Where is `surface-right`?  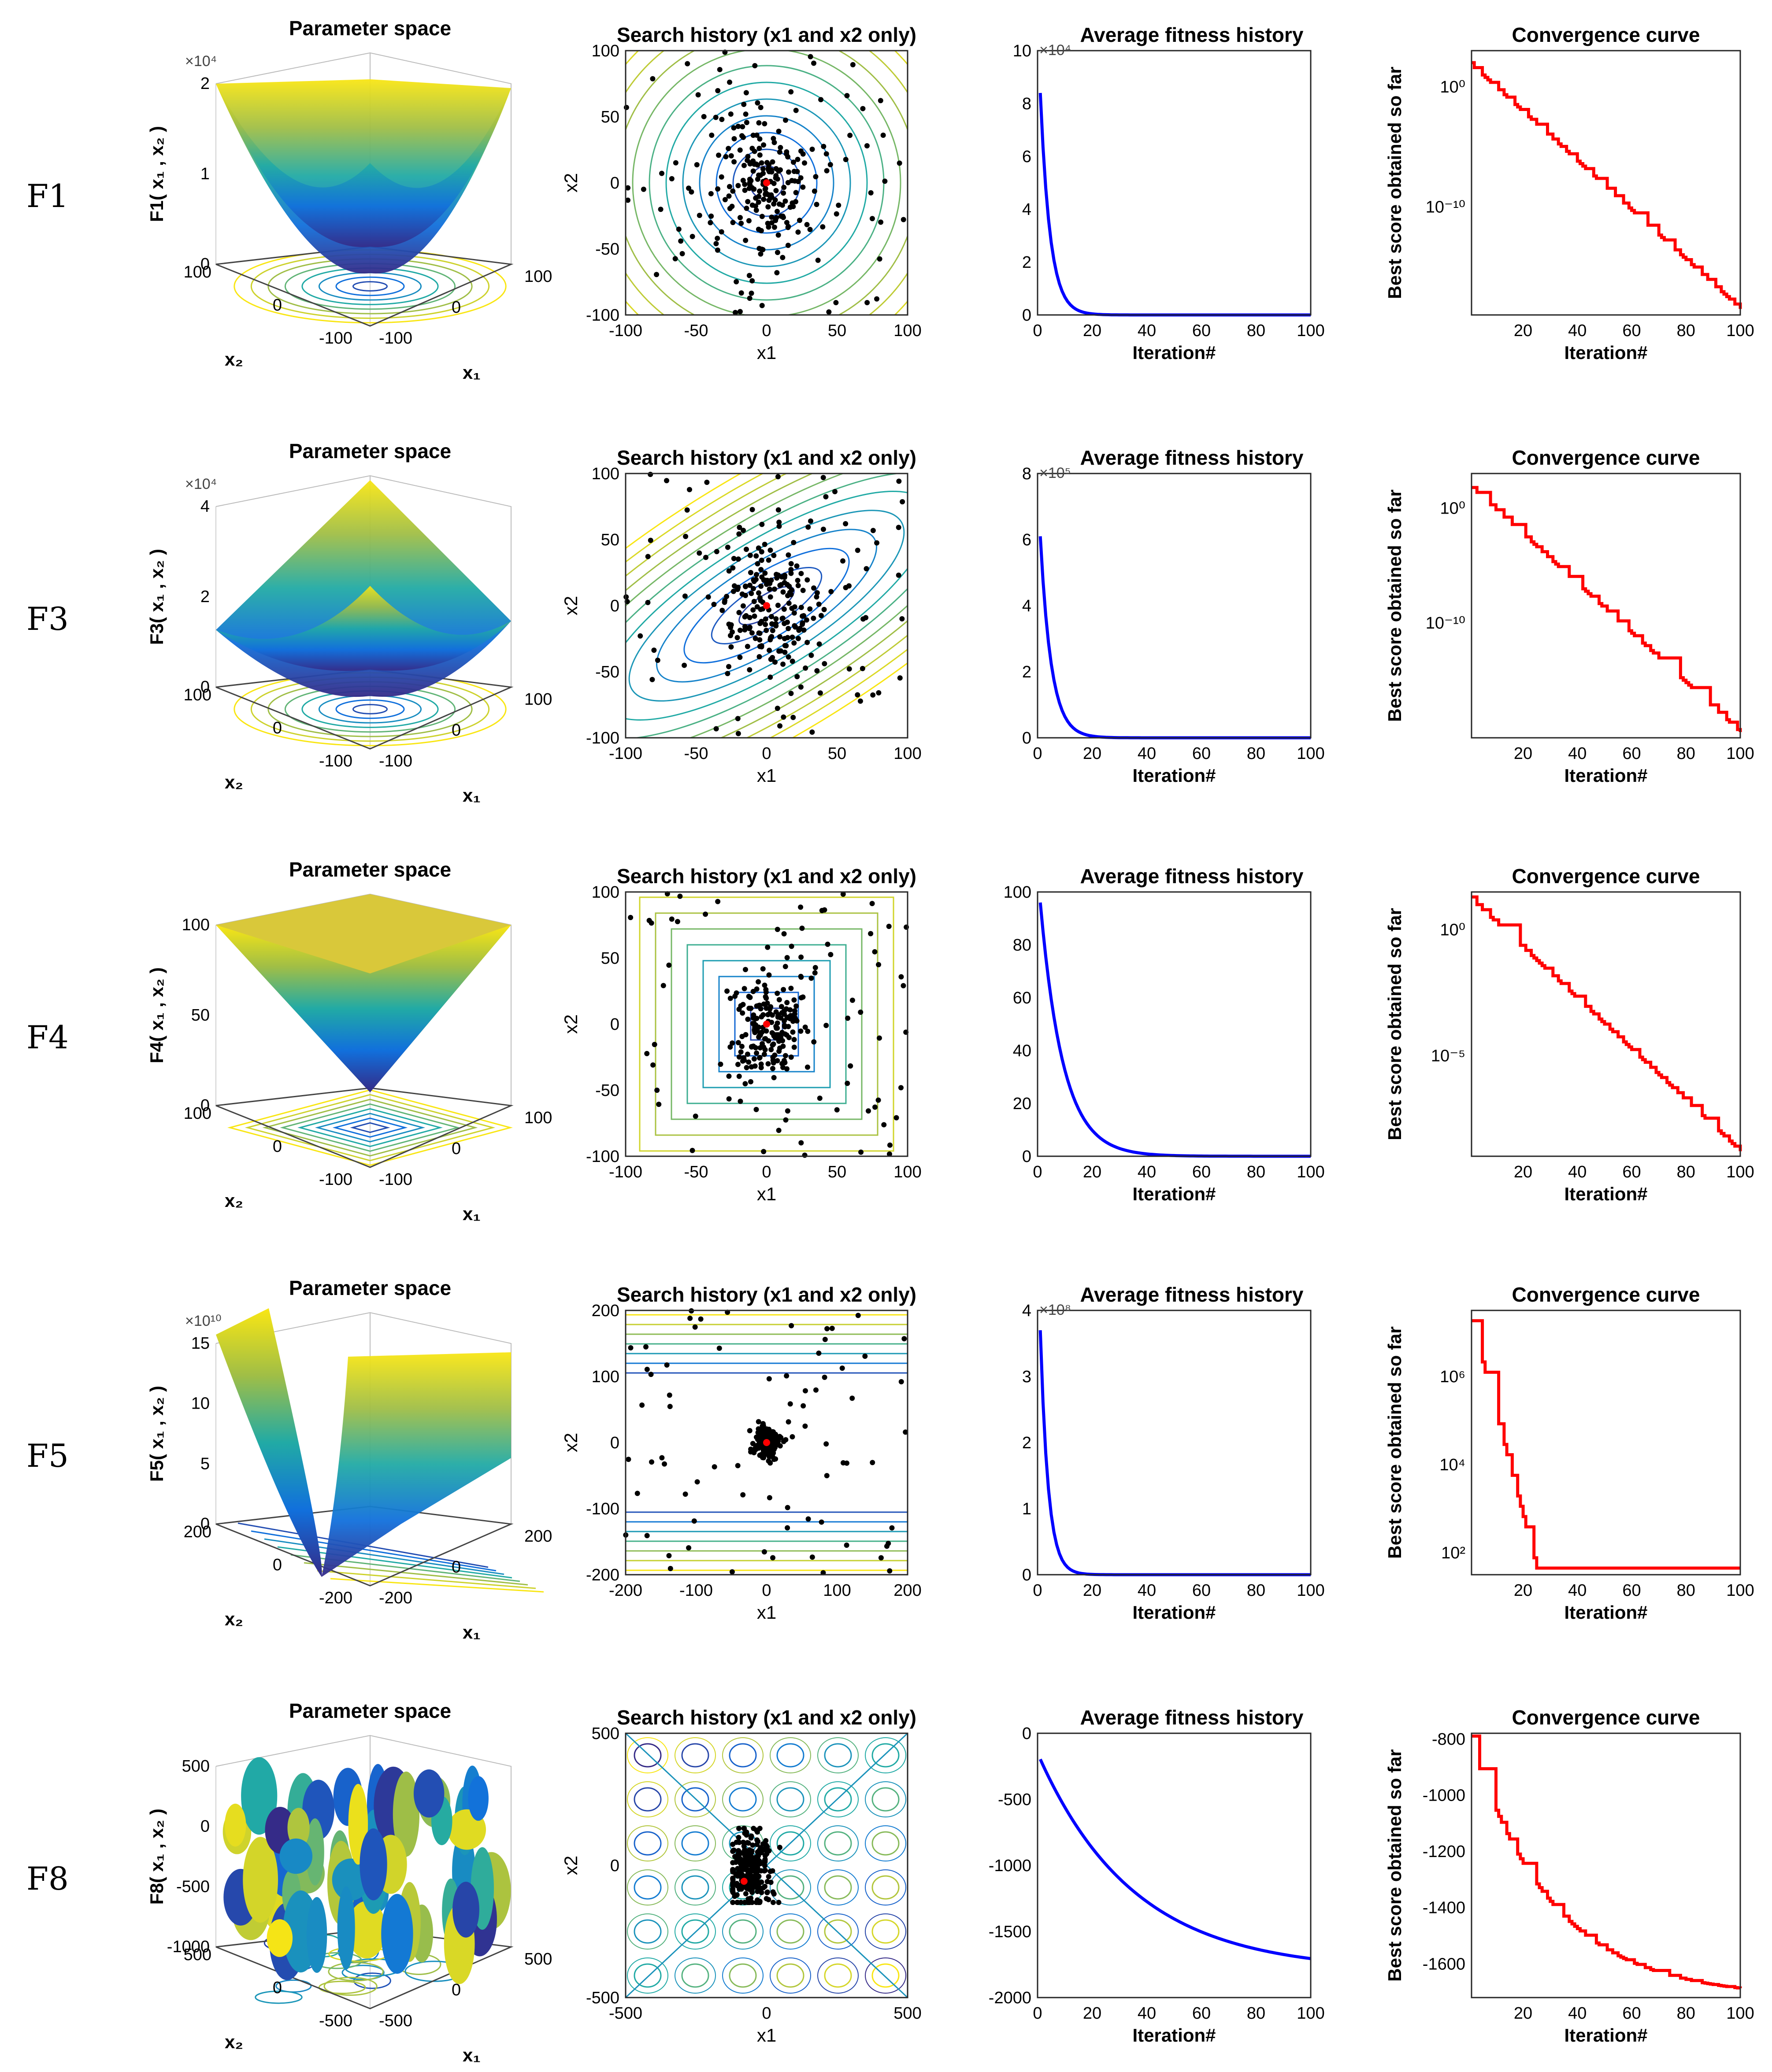
surface-right is located at coordinates (416, 1464).